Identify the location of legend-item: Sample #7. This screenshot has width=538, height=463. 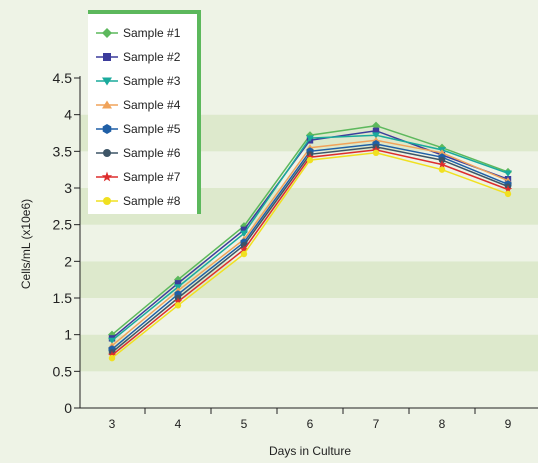
(138, 177).